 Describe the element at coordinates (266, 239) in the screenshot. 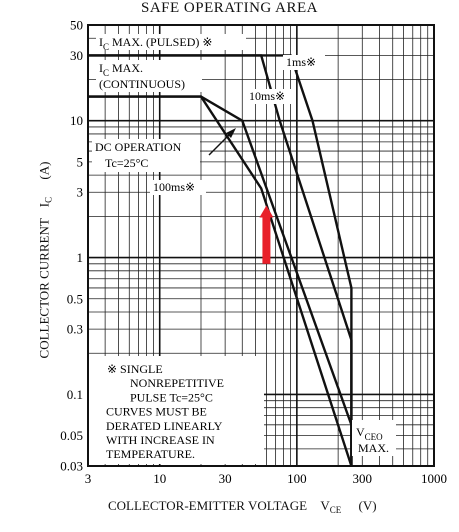

I see `red-arrow-shaft` at that location.